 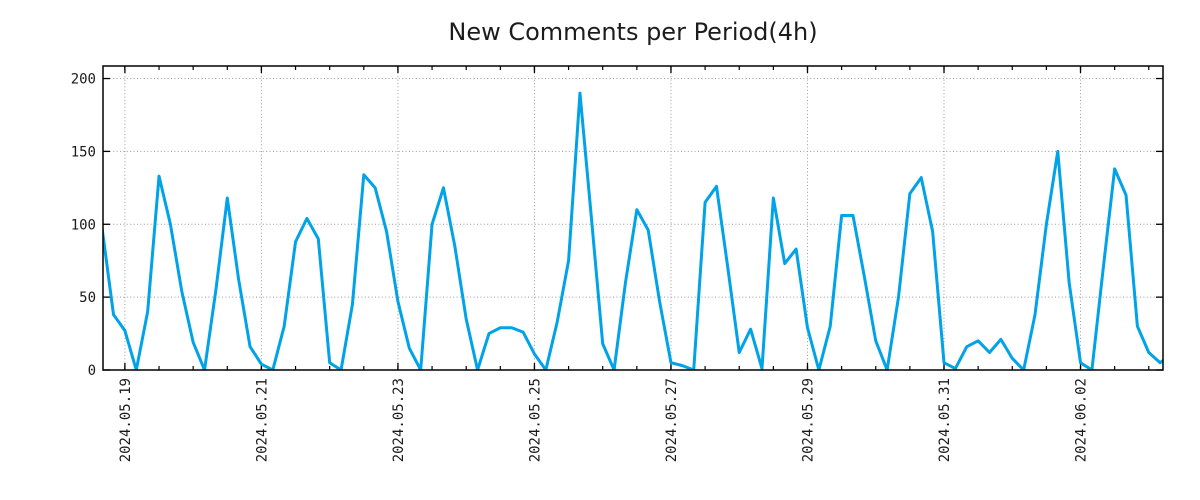 I want to click on x-tick-label: 2024.05.29, so click(x=808, y=420).